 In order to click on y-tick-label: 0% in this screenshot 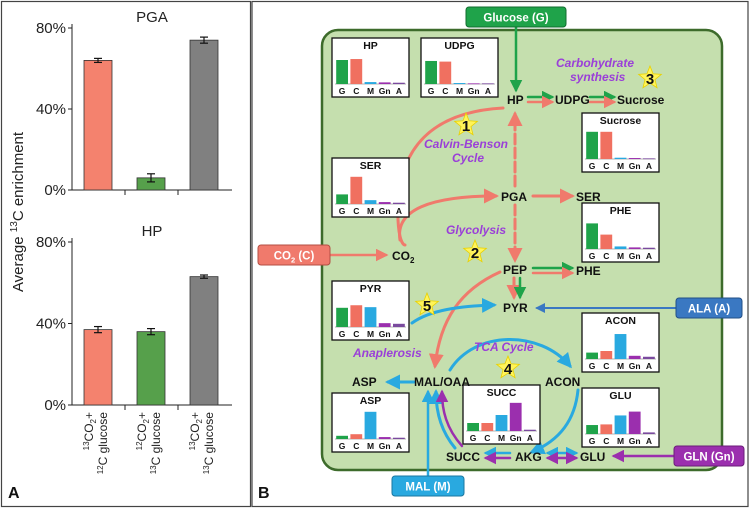, I will do `click(55, 405)`.